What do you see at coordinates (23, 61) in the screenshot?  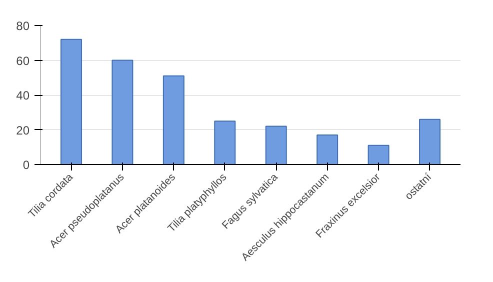 I see `y-tick-label: 60` at bounding box center [23, 61].